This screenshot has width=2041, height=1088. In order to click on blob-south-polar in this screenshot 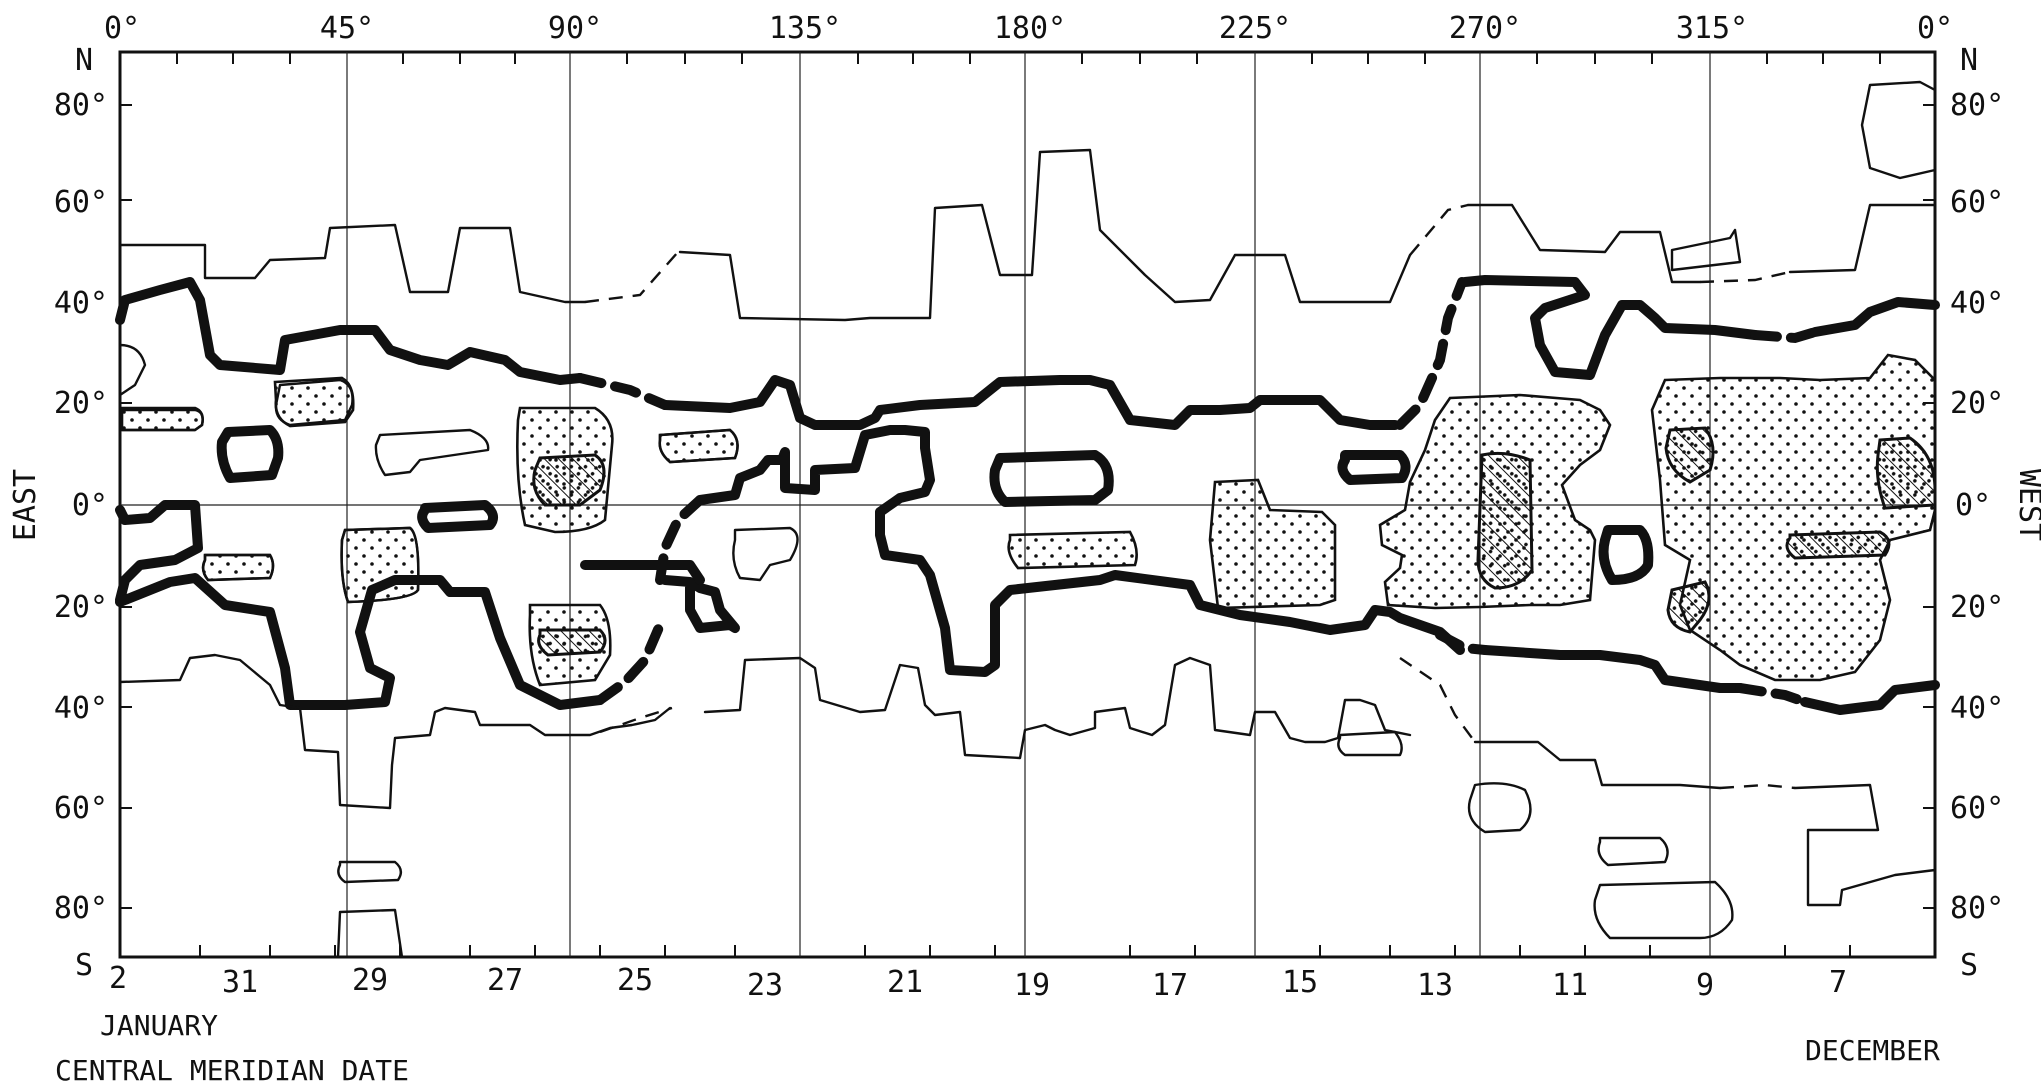, I will do `click(370, 933)`.